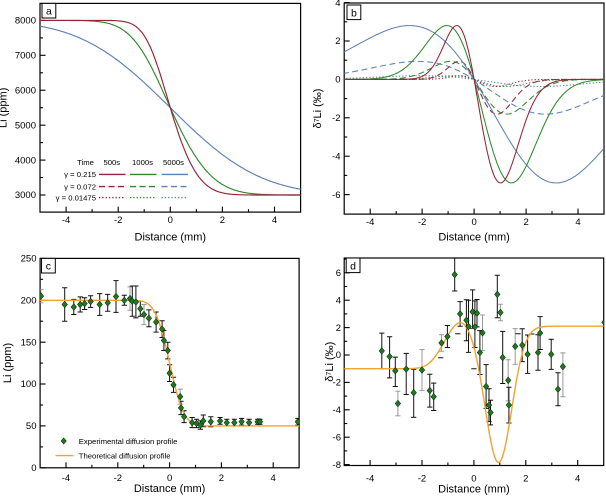  Describe the element at coordinates (80, 186) in the screenshot. I see `svg-text: γ = 0.072` at that location.